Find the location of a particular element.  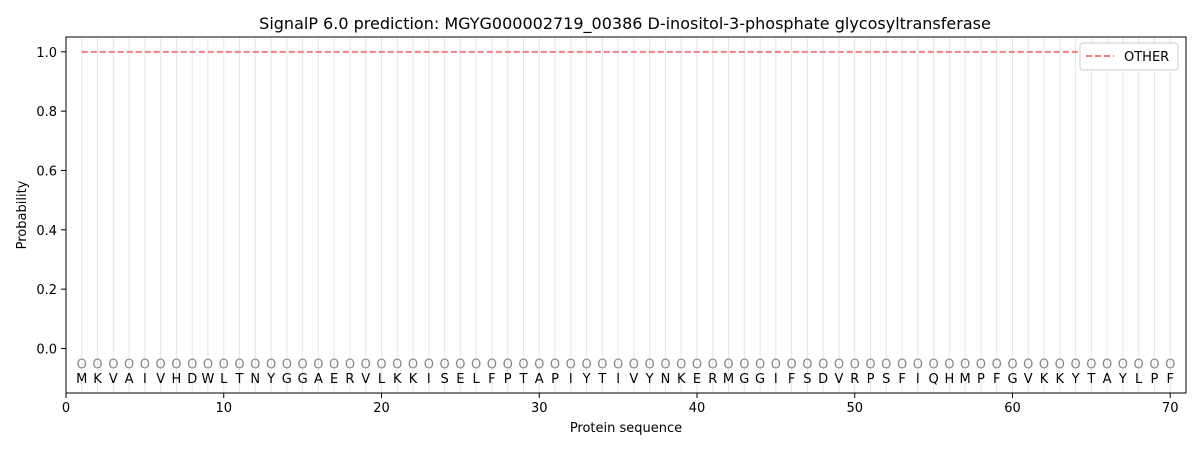

residue-label-48: D is located at coordinates (823, 379).